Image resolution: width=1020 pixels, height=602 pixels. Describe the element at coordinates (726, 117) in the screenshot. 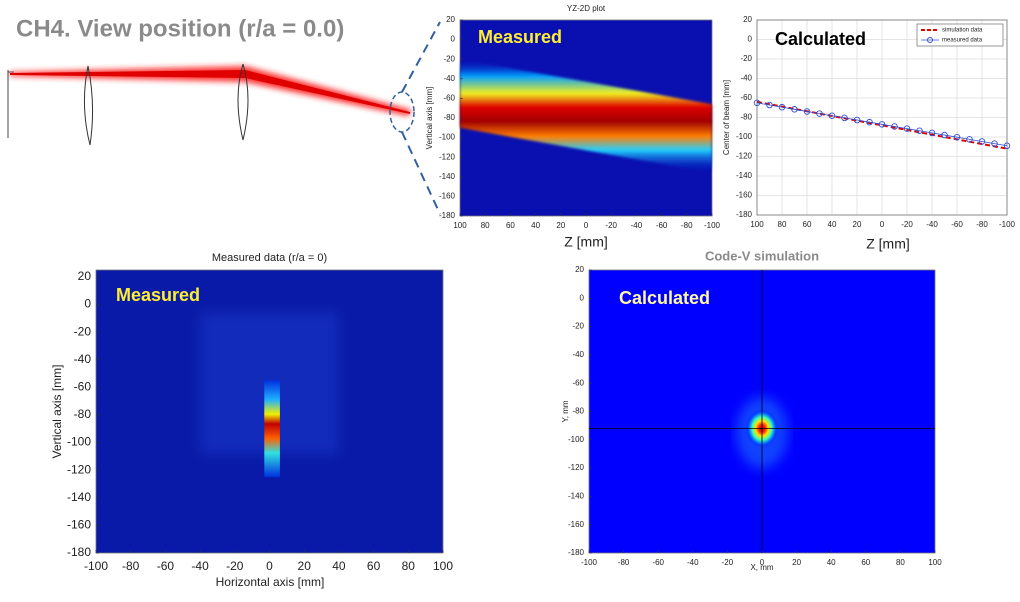

I see `y-axis-label: Center of beam [mm]` at that location.